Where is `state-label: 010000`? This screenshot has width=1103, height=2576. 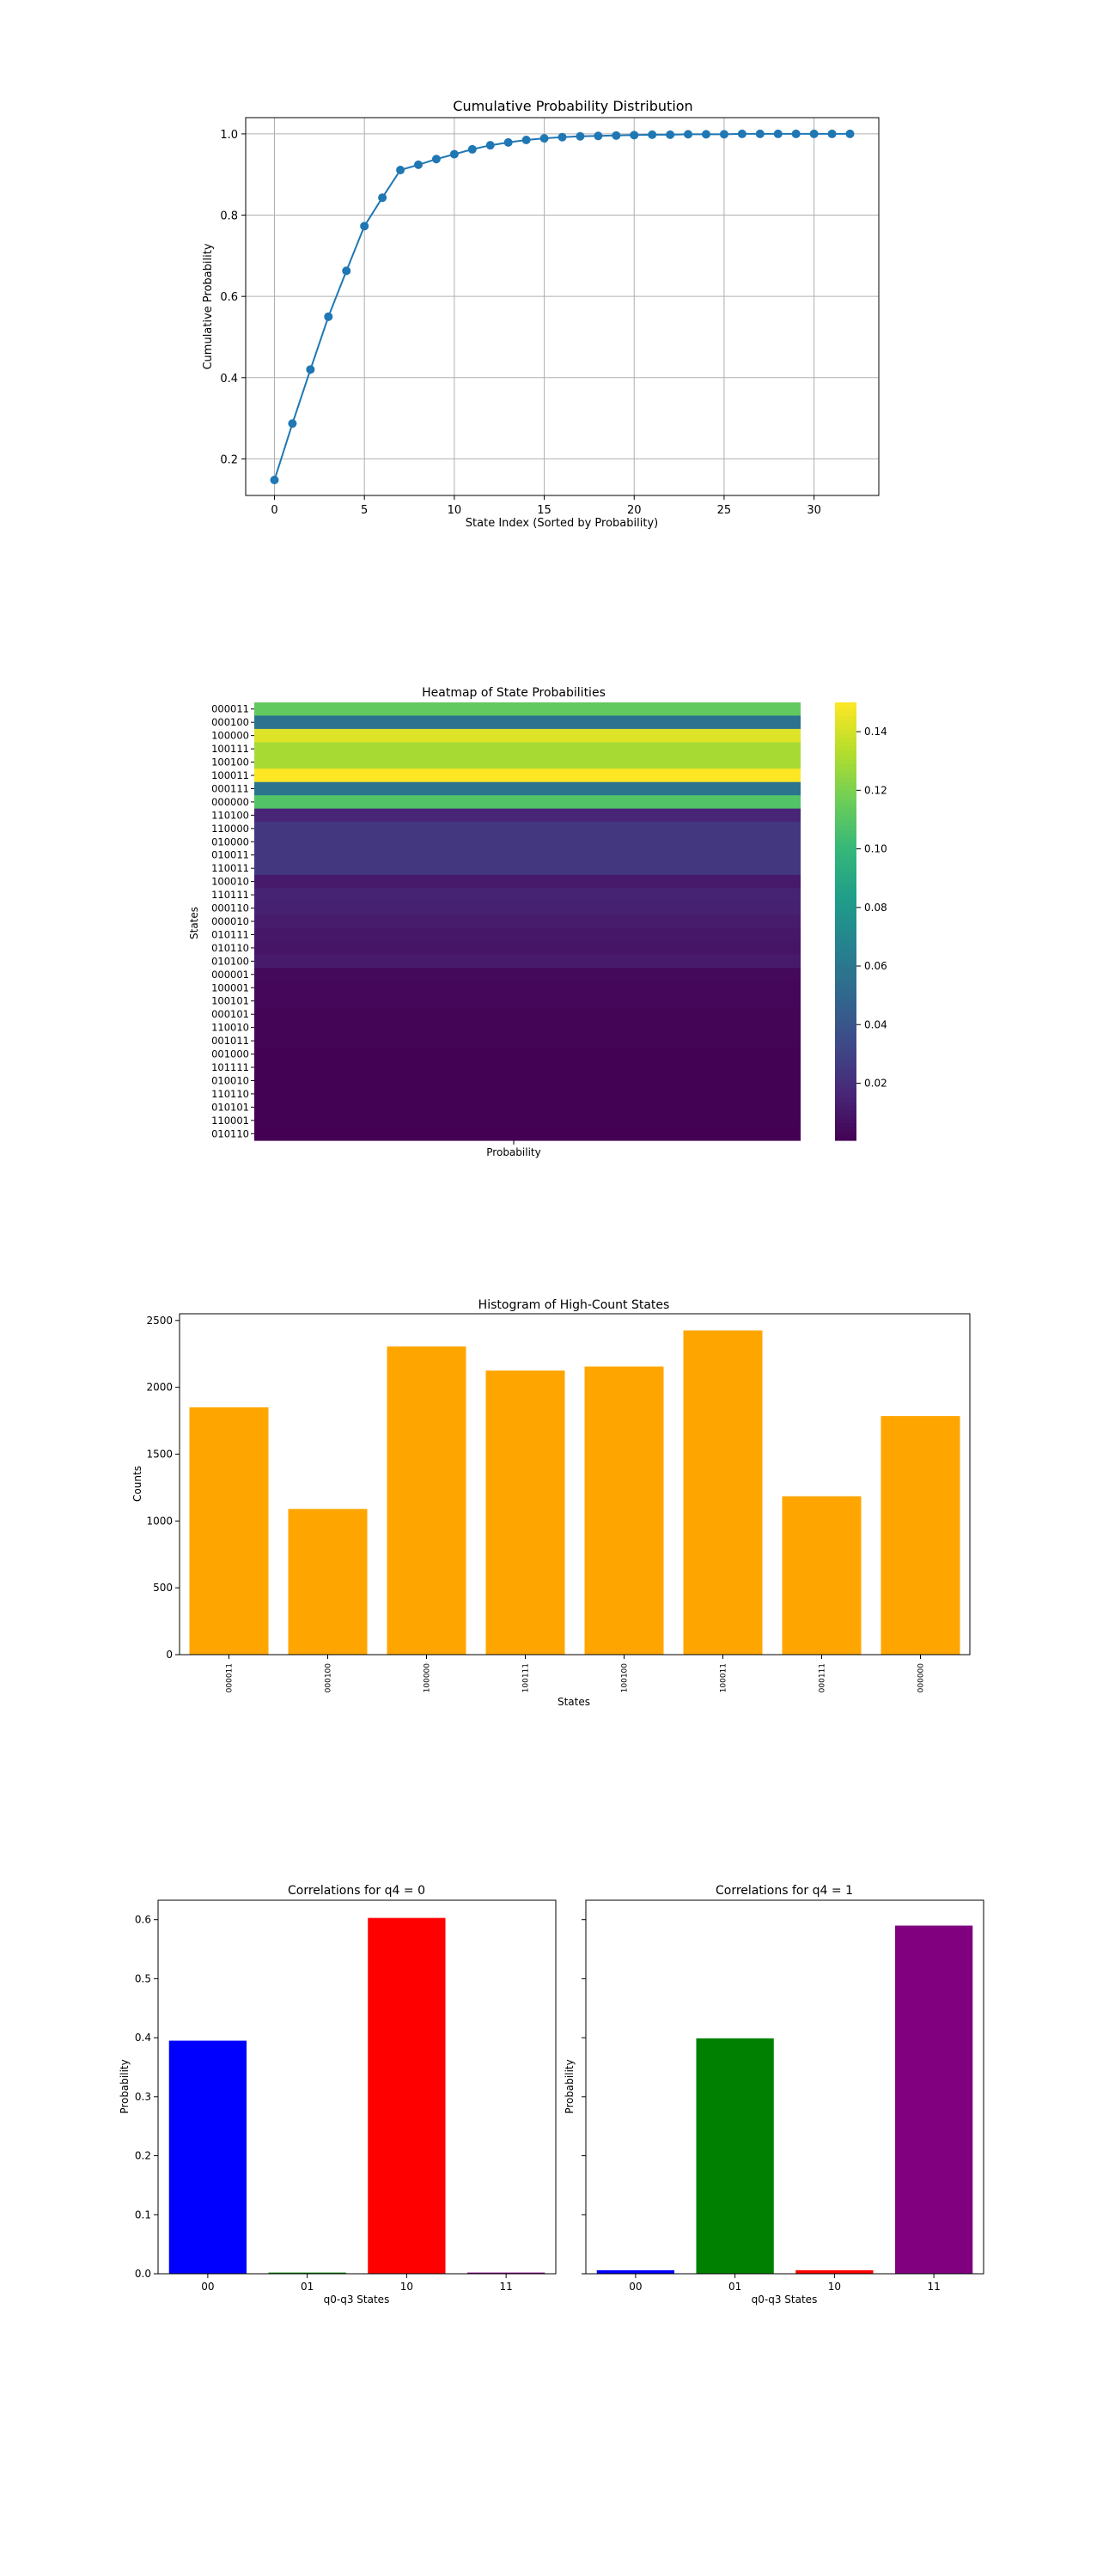 state-label: 010000 is located at coordinates (230, 841).